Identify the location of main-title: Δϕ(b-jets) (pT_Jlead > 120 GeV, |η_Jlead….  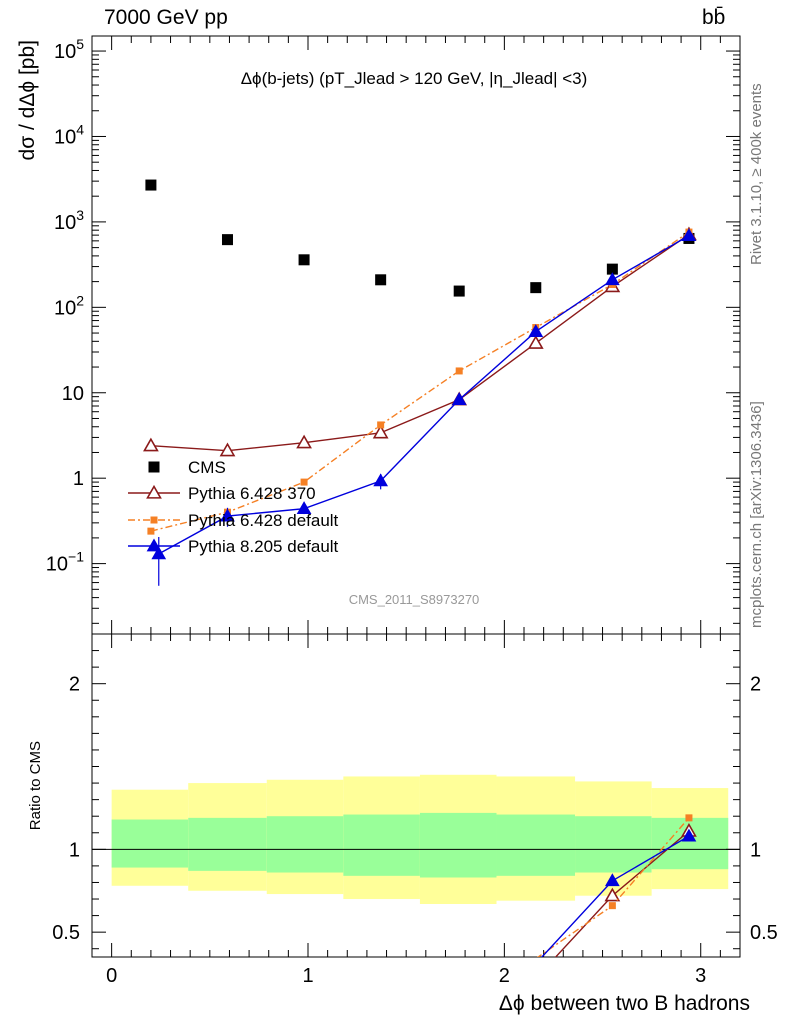
(414, 78).